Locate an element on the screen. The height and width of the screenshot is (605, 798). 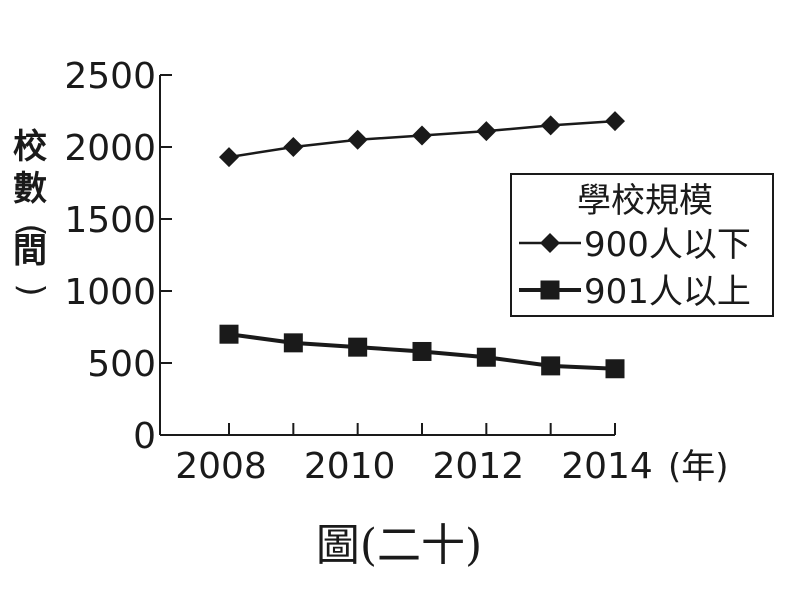
x-tick-label: 2014 is located at coordinates (607, 466).